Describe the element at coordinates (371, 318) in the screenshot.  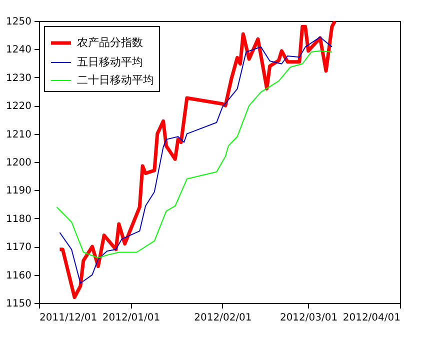
I see `x-tick-label: 2012/04/01` at that location.